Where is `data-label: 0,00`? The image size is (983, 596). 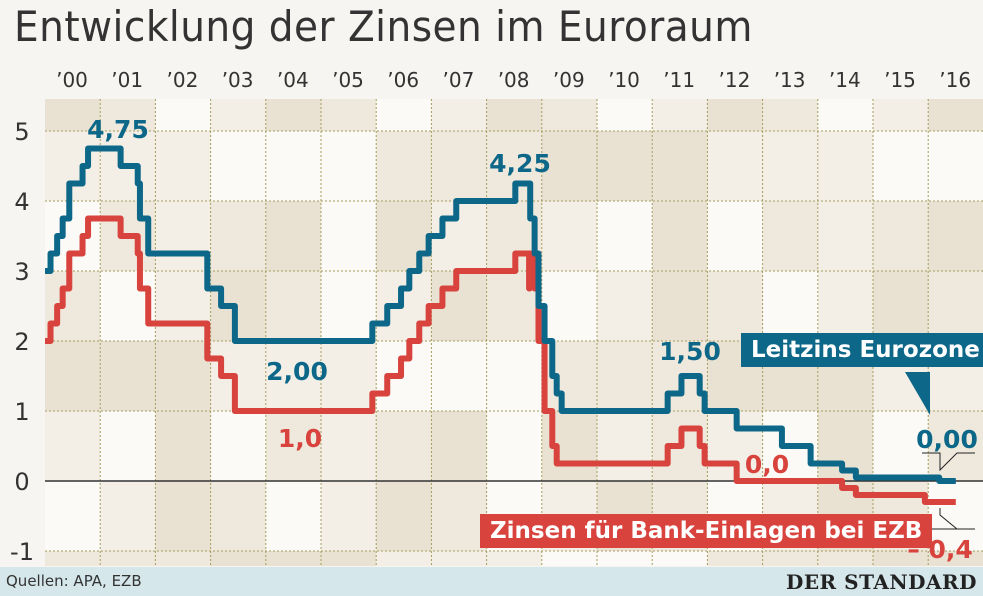
data-label: 0,00 is located at coordinates (947, 439).